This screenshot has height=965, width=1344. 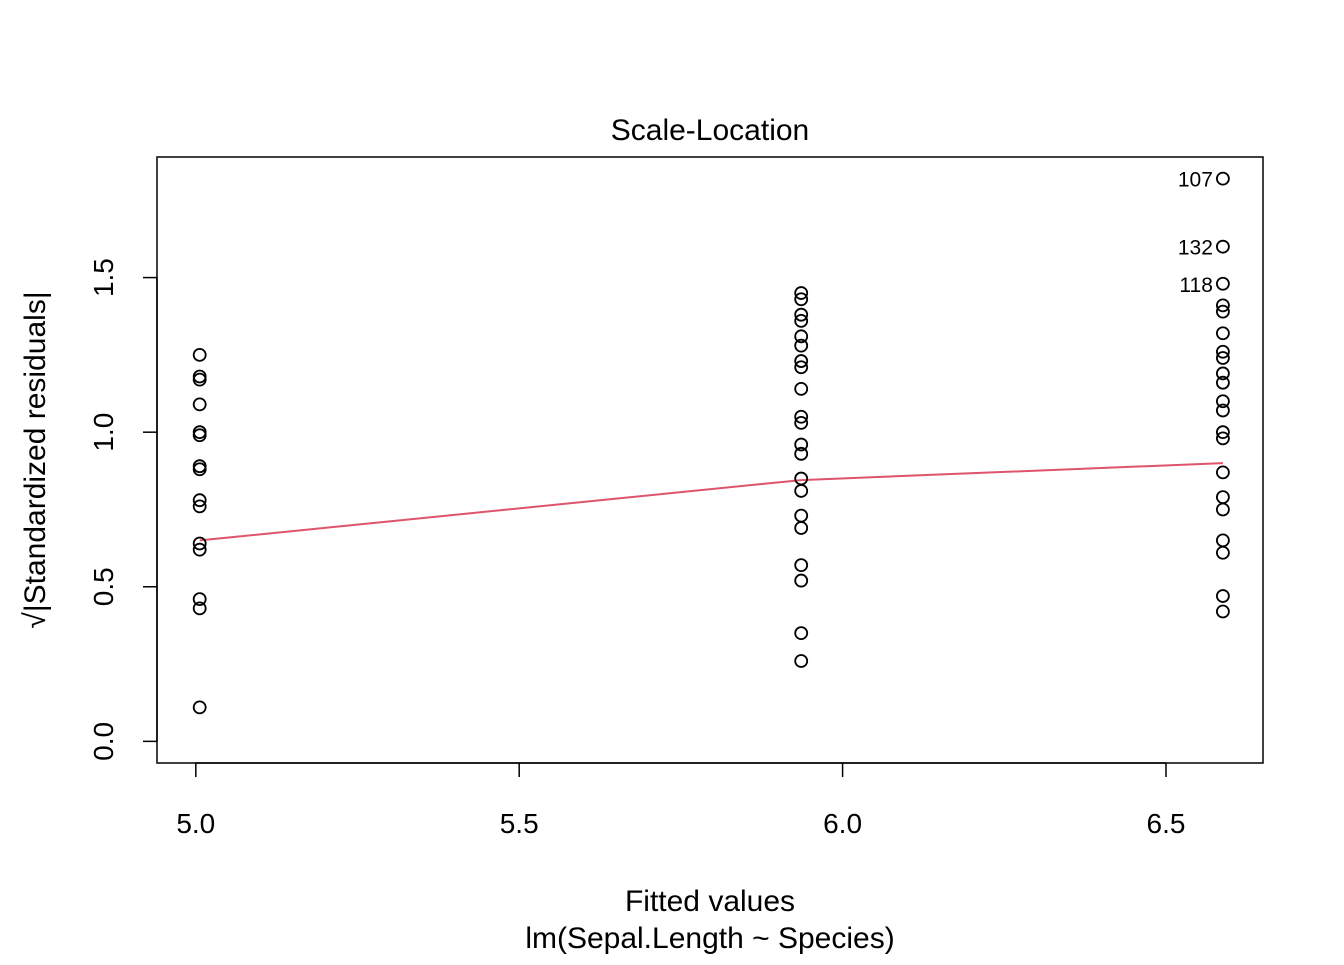 What do you see at coordinates (103, 586) in the screenshot?
I see `y-tick-label: 0.5` at bounding box center [103, 586].